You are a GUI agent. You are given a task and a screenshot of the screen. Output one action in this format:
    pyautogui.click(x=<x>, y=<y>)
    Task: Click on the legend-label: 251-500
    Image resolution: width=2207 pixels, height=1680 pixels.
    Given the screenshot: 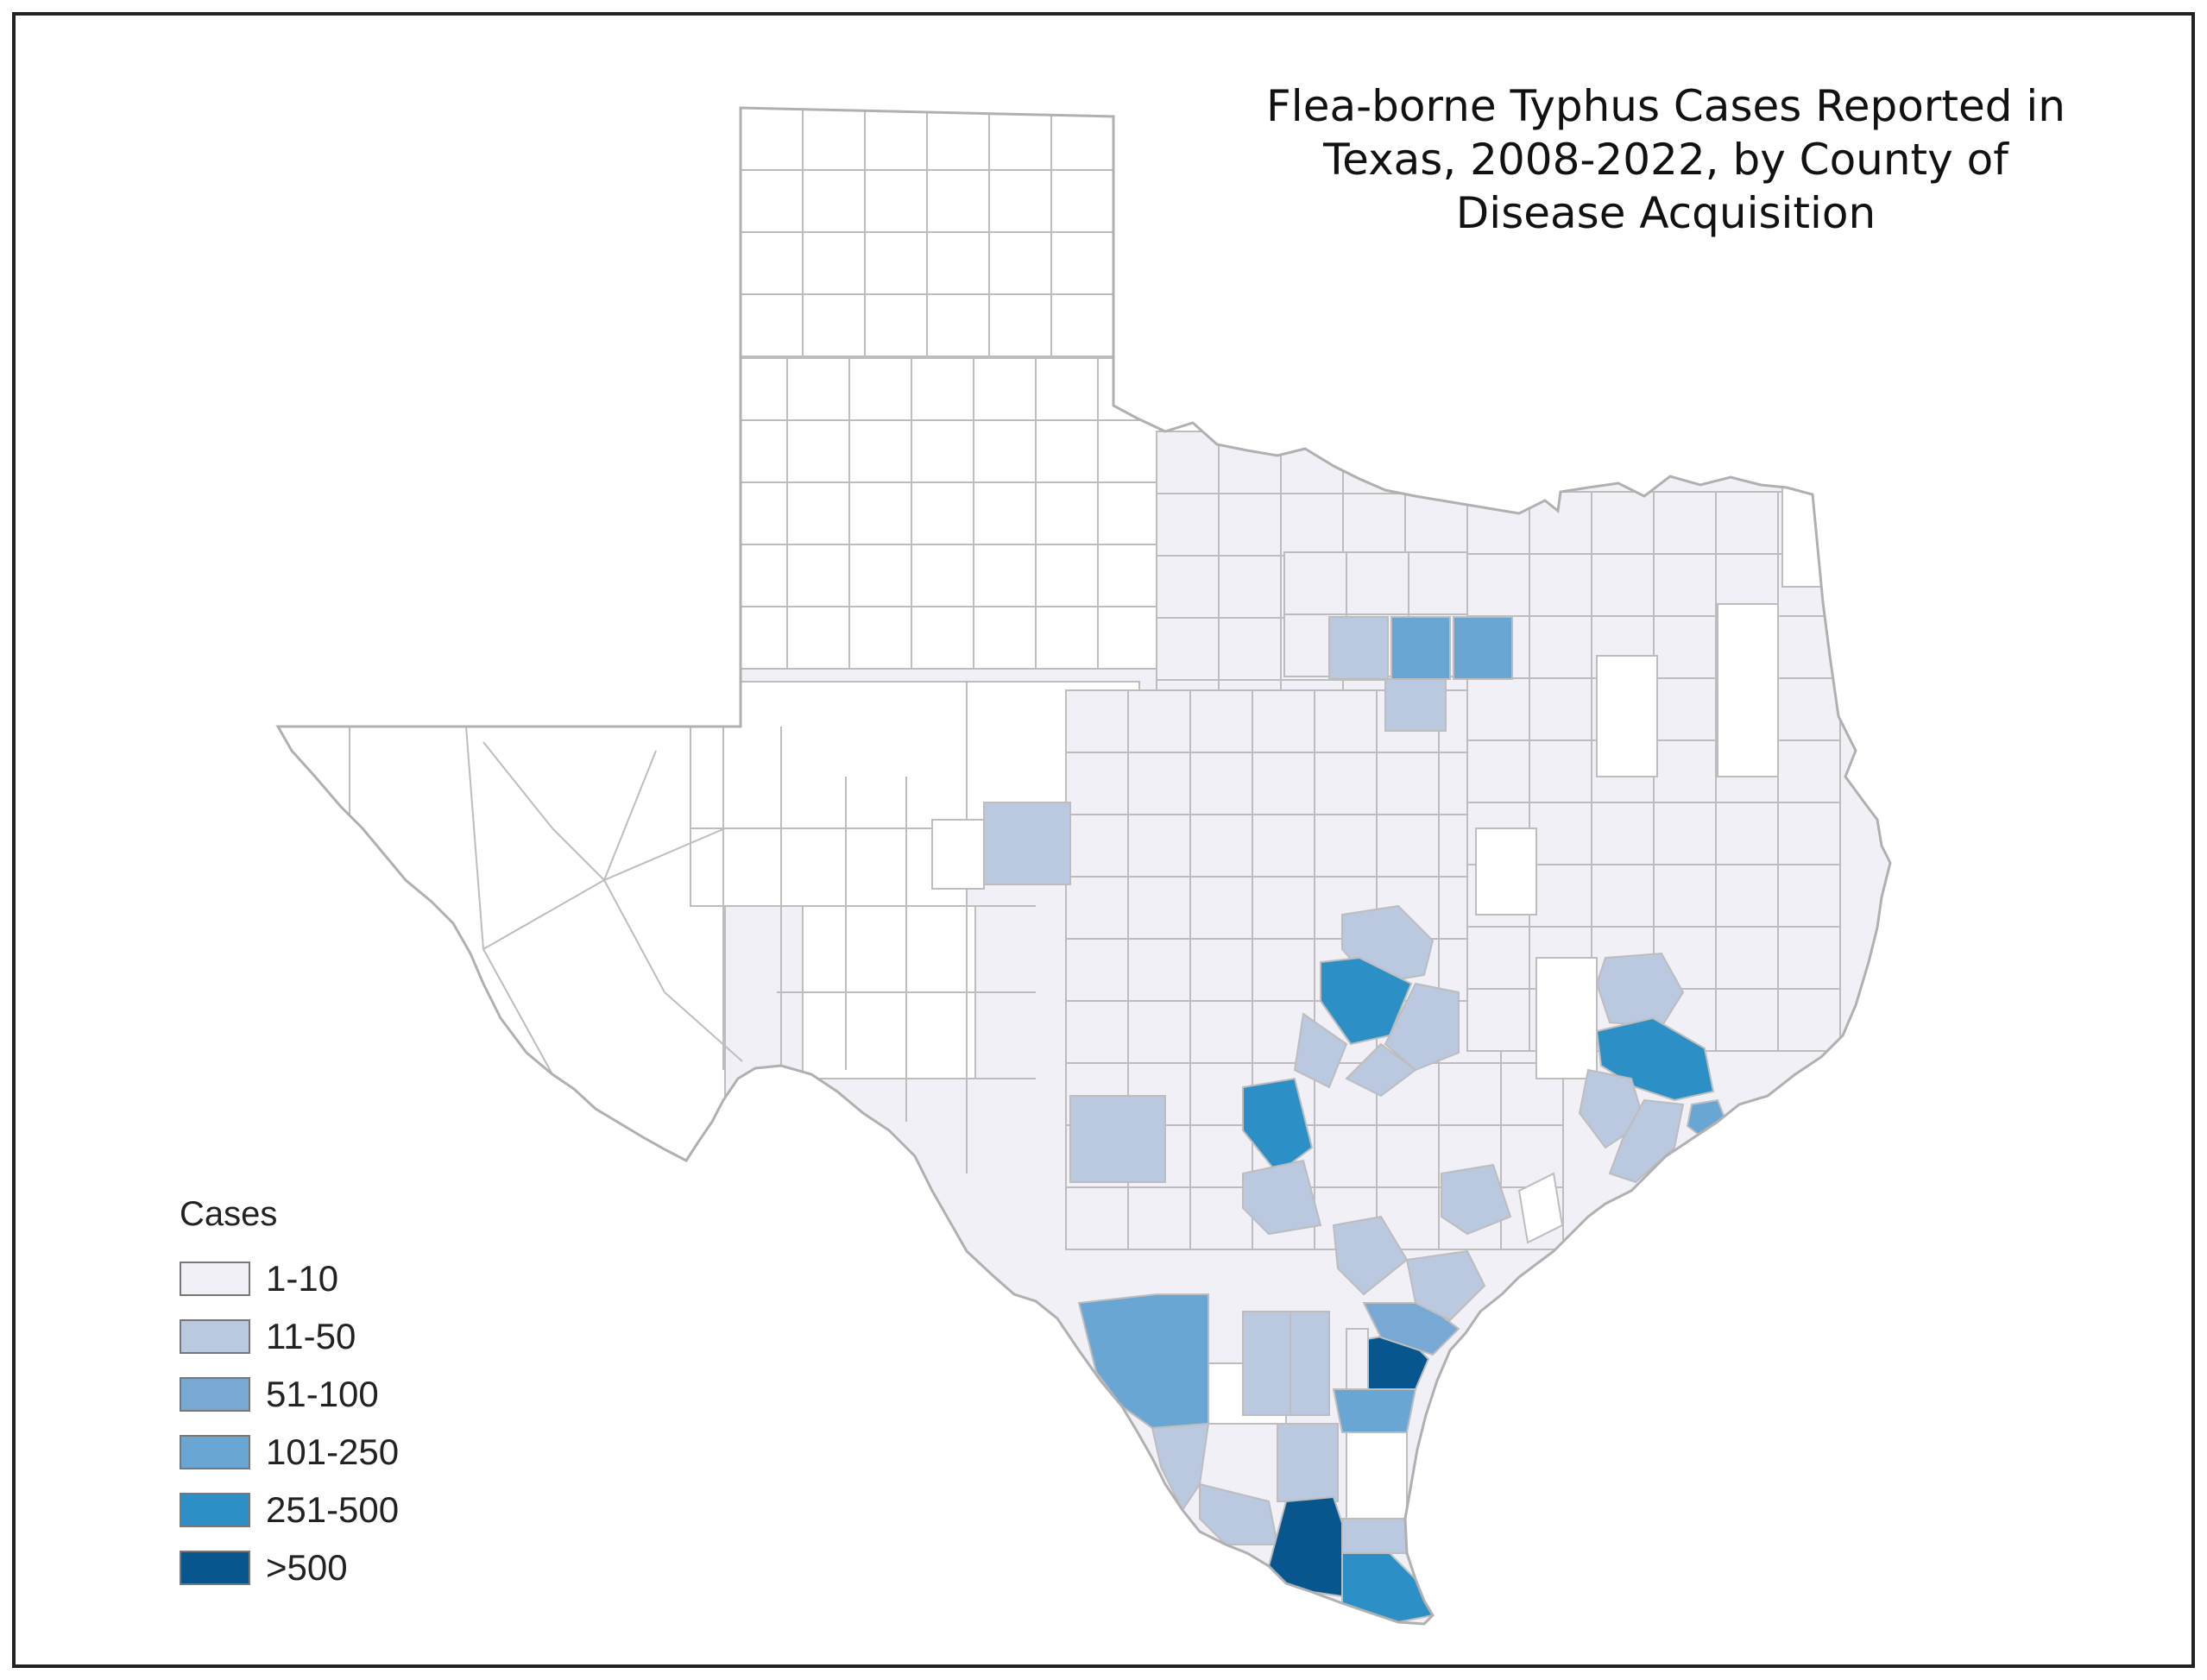 What is the action you would take?
    pyautogui.click(x=333, y=1509)
    